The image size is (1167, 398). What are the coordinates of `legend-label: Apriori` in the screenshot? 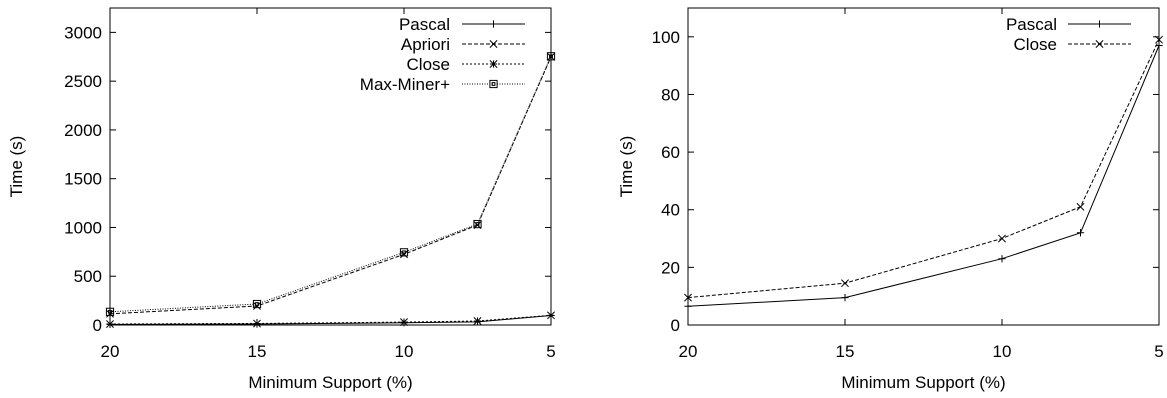 It's located at (425, 44).